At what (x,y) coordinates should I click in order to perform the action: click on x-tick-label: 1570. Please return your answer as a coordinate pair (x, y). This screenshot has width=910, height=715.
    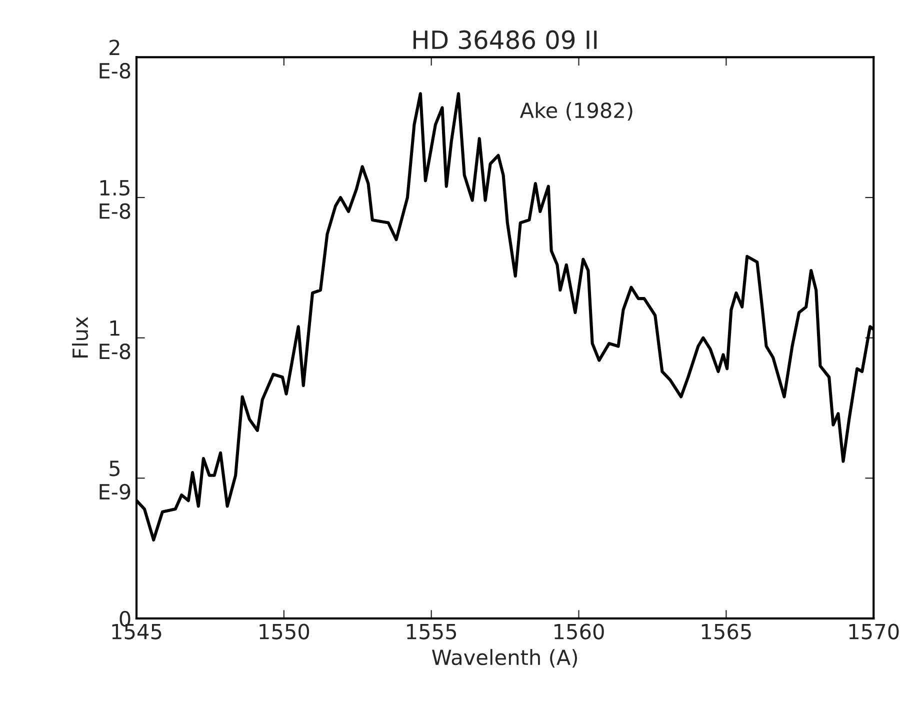
    Looking at the image, I should click on (874, 632).